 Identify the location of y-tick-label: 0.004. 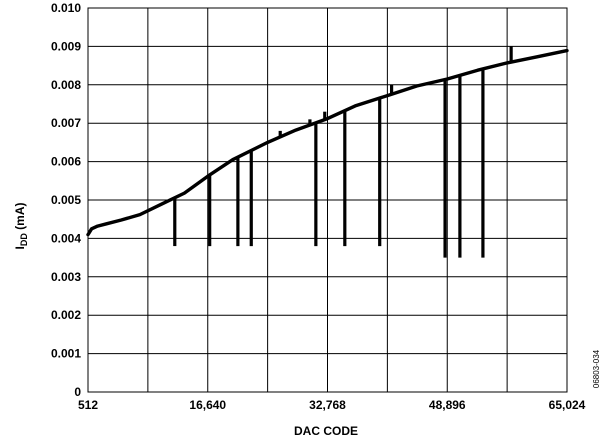
(66, 238).